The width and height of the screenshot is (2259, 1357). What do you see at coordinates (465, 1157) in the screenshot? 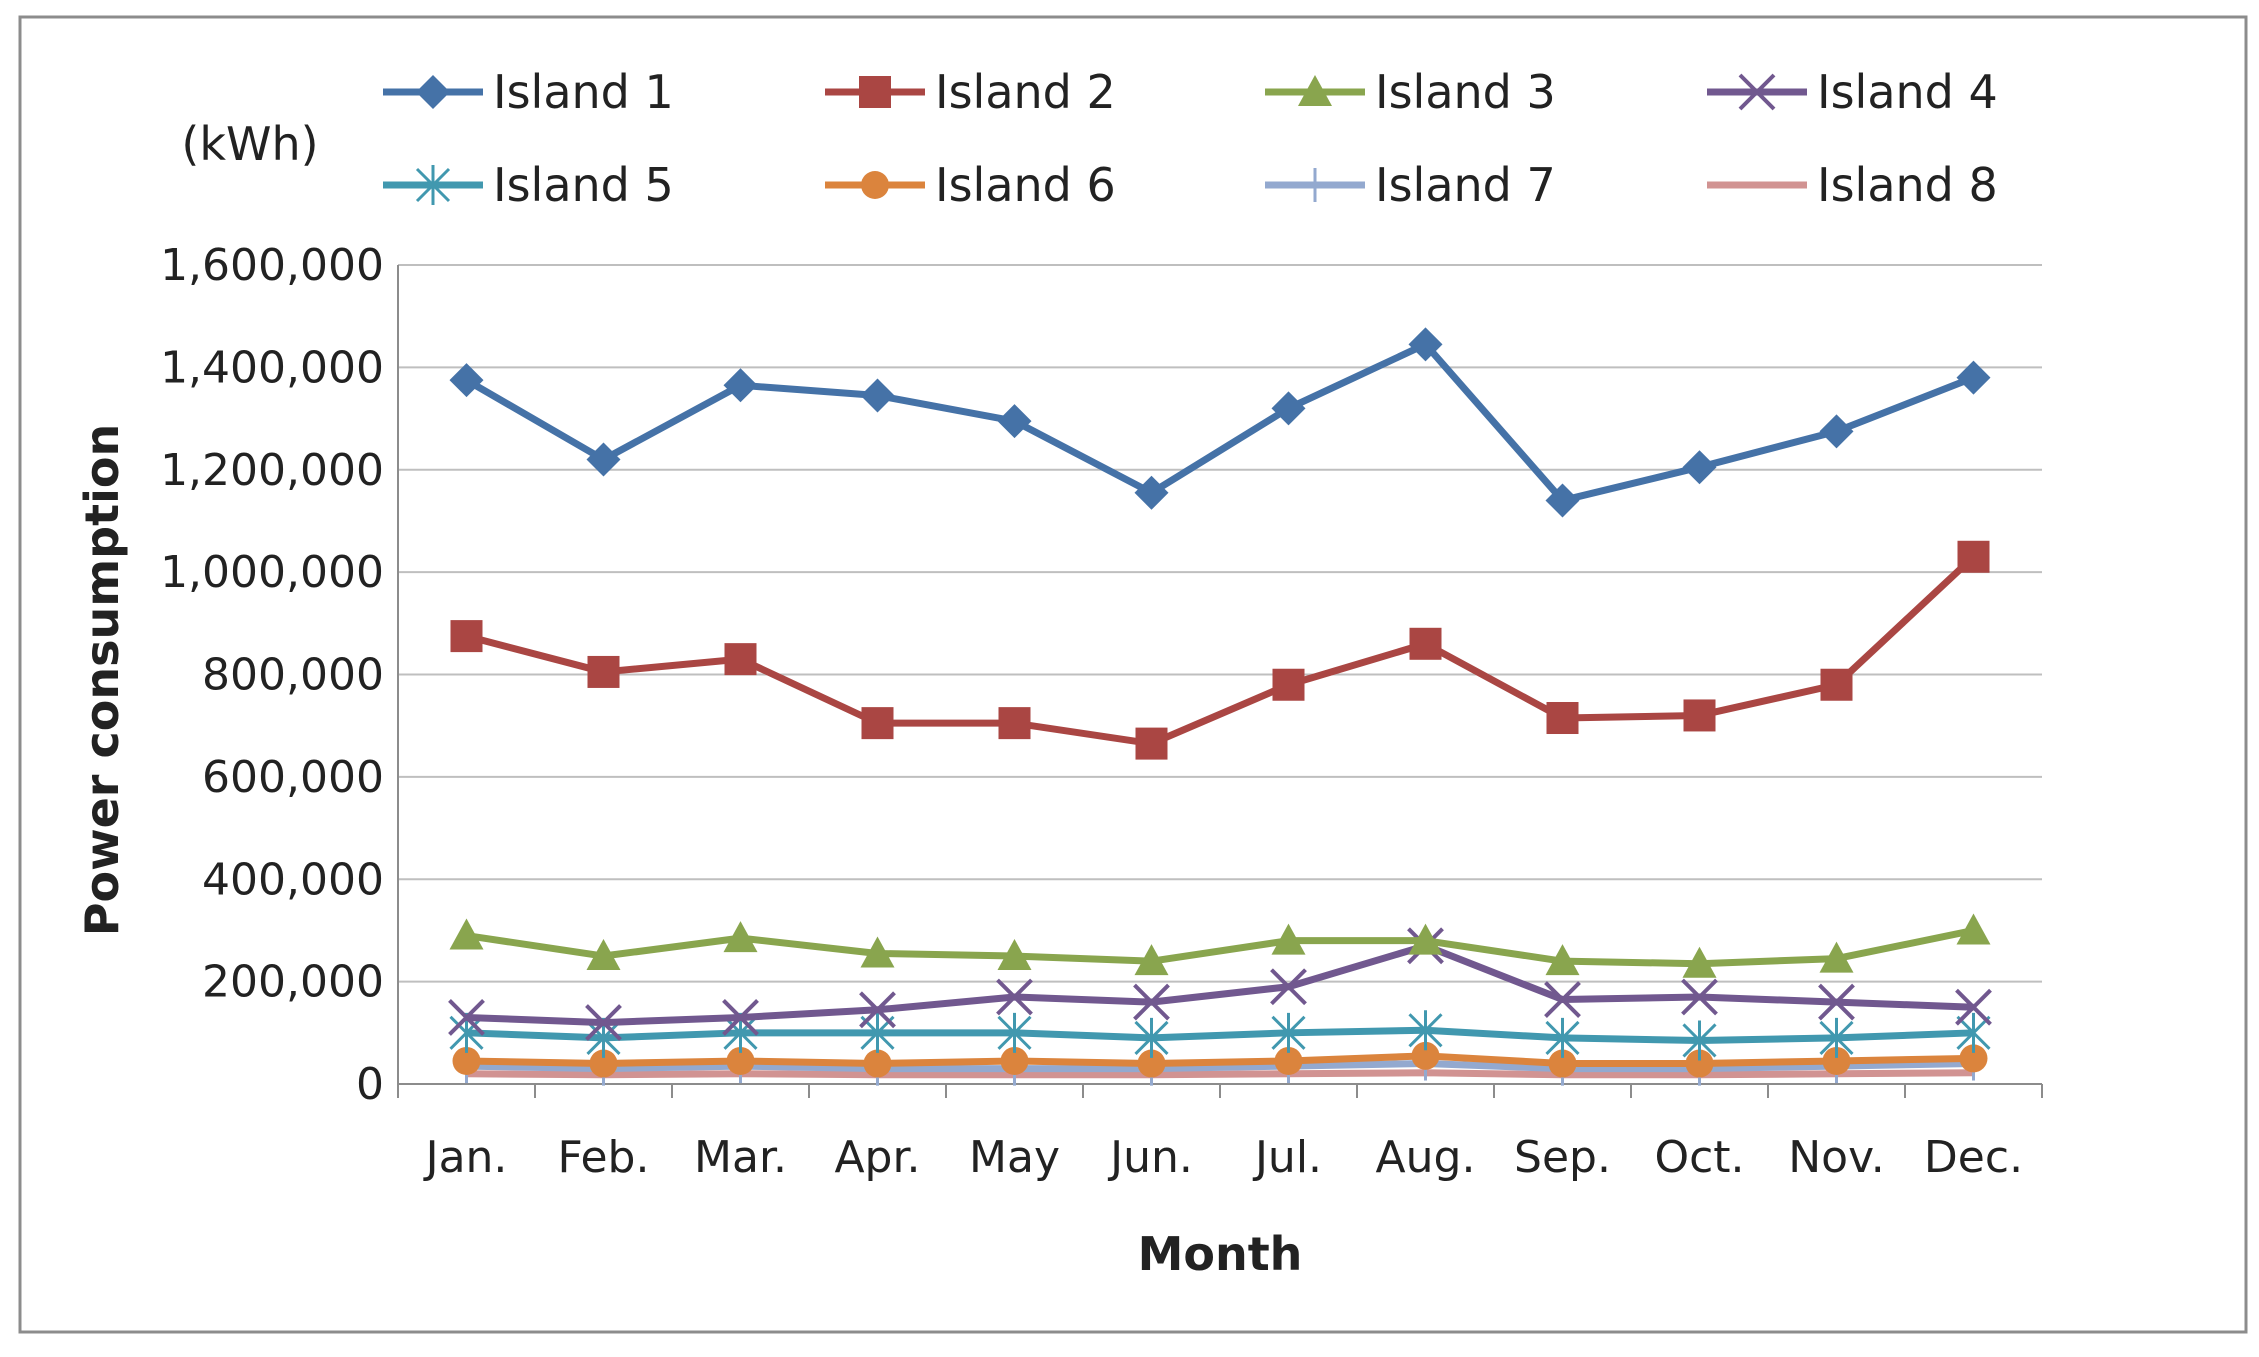
I see `x-tick-label: Jan.` at bounding box center [465, 1157].